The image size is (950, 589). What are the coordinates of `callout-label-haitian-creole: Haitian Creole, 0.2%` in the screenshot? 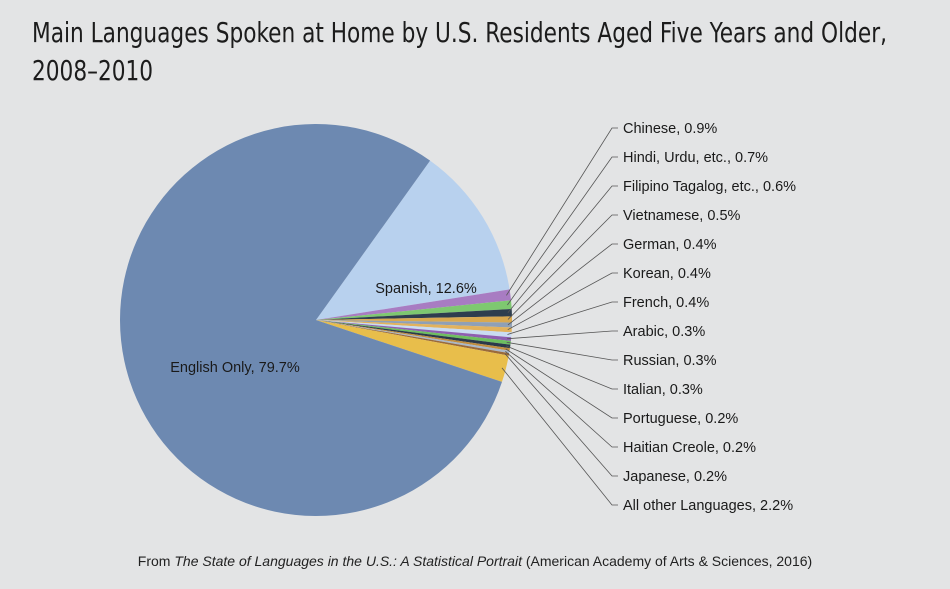 It's located at (689, 448).